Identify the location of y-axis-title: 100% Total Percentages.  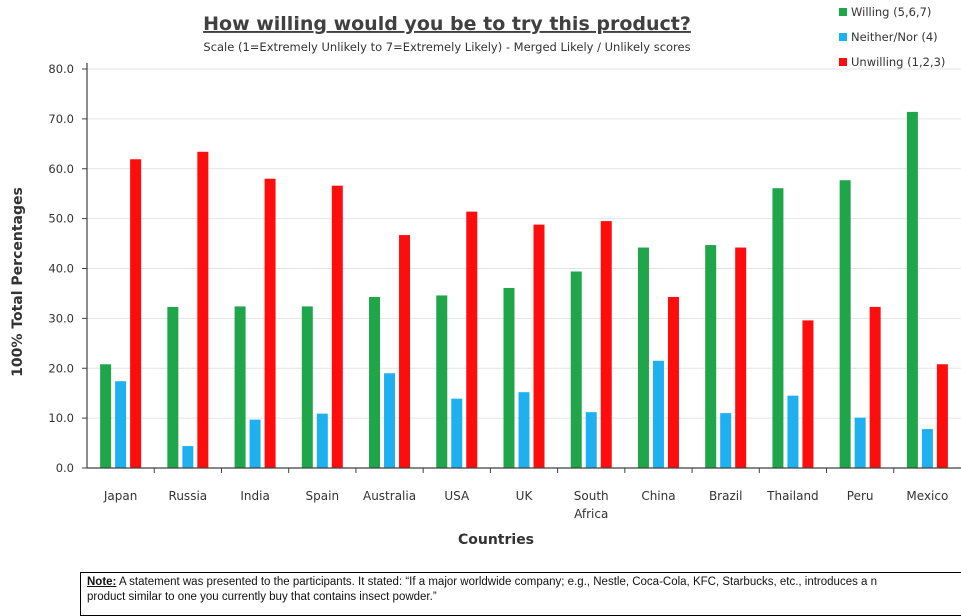
(18, 282).